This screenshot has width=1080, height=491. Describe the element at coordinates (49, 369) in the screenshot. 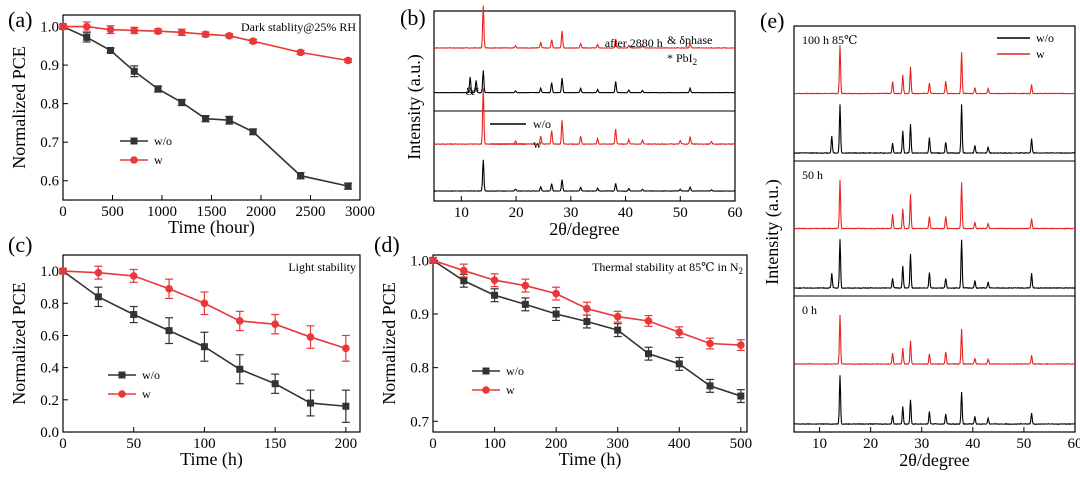

I see `y-tick-label: 0.4` at that location.